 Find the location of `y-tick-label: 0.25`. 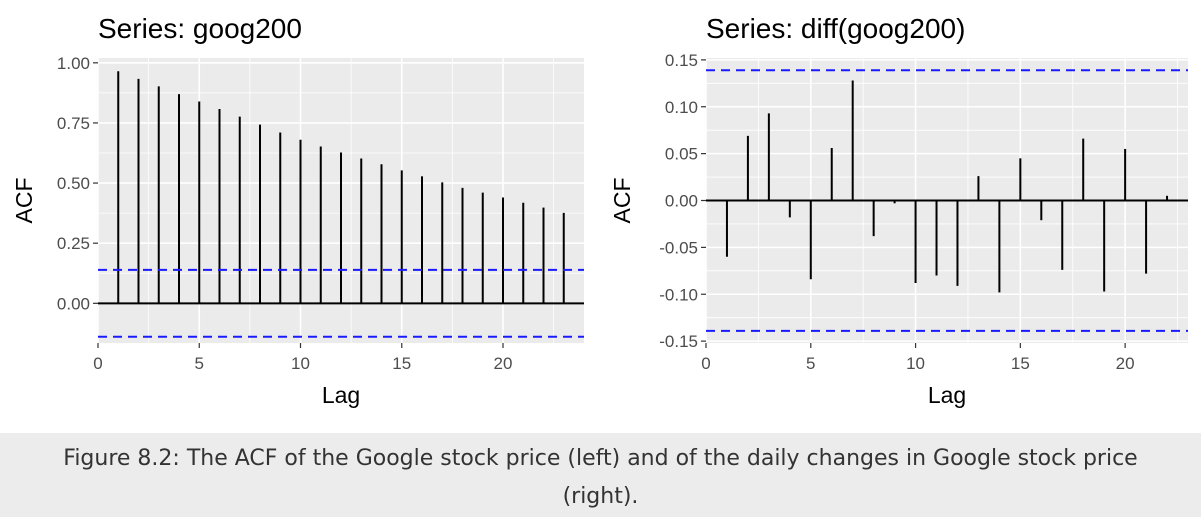

y-tick-label: 0.25 is located at coordinates (73, 243).